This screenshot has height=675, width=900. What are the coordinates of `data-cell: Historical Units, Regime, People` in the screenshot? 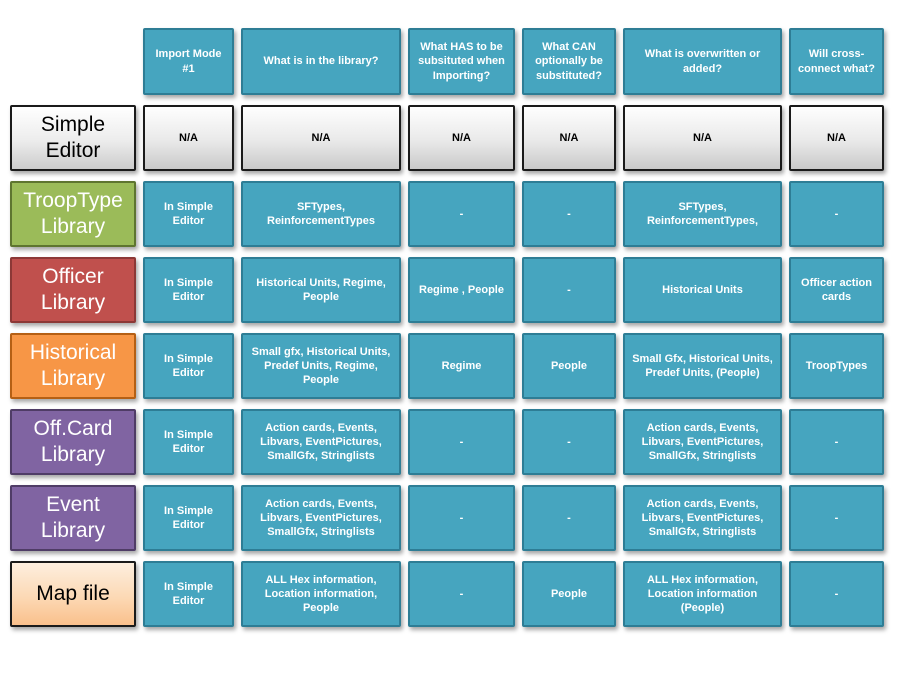 It's located at (321, 290).